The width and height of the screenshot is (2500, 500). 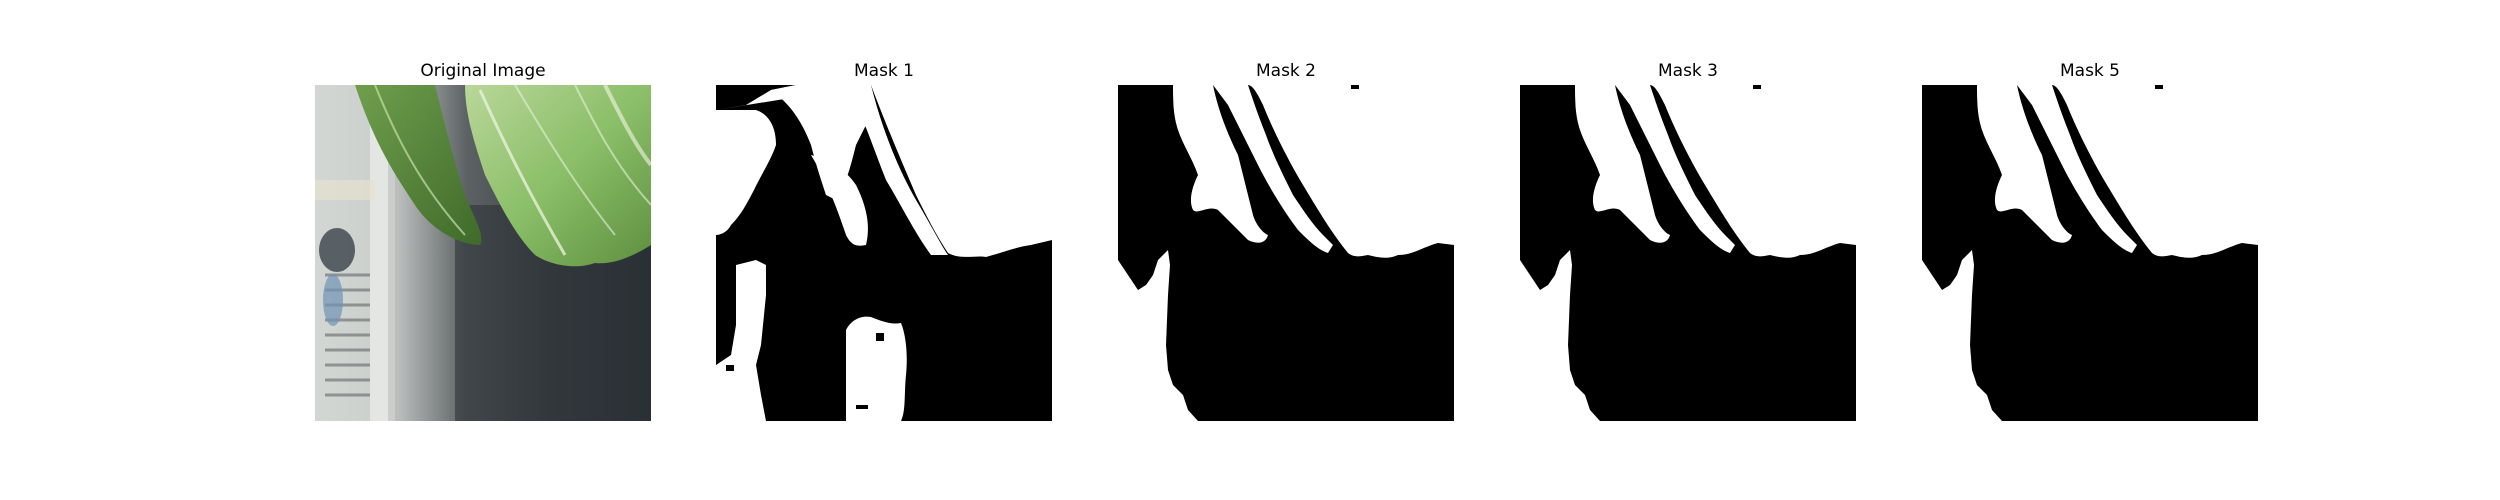 I want to click on panel-title: Mask 2, so click(x=1285, y=71).